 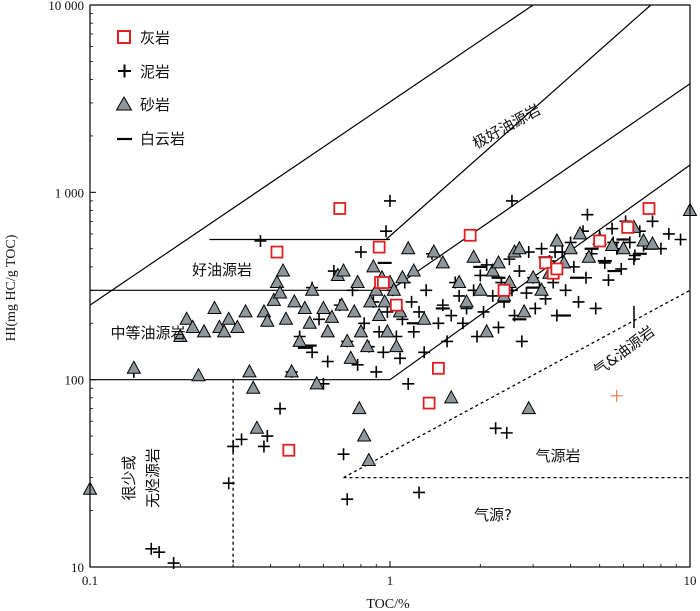 What do you see at coordinates (150, 88) in the screenshot?
I see `legend: 灰岩 泥岩 砂岩 白云岩` at bounding box center [150, 88].